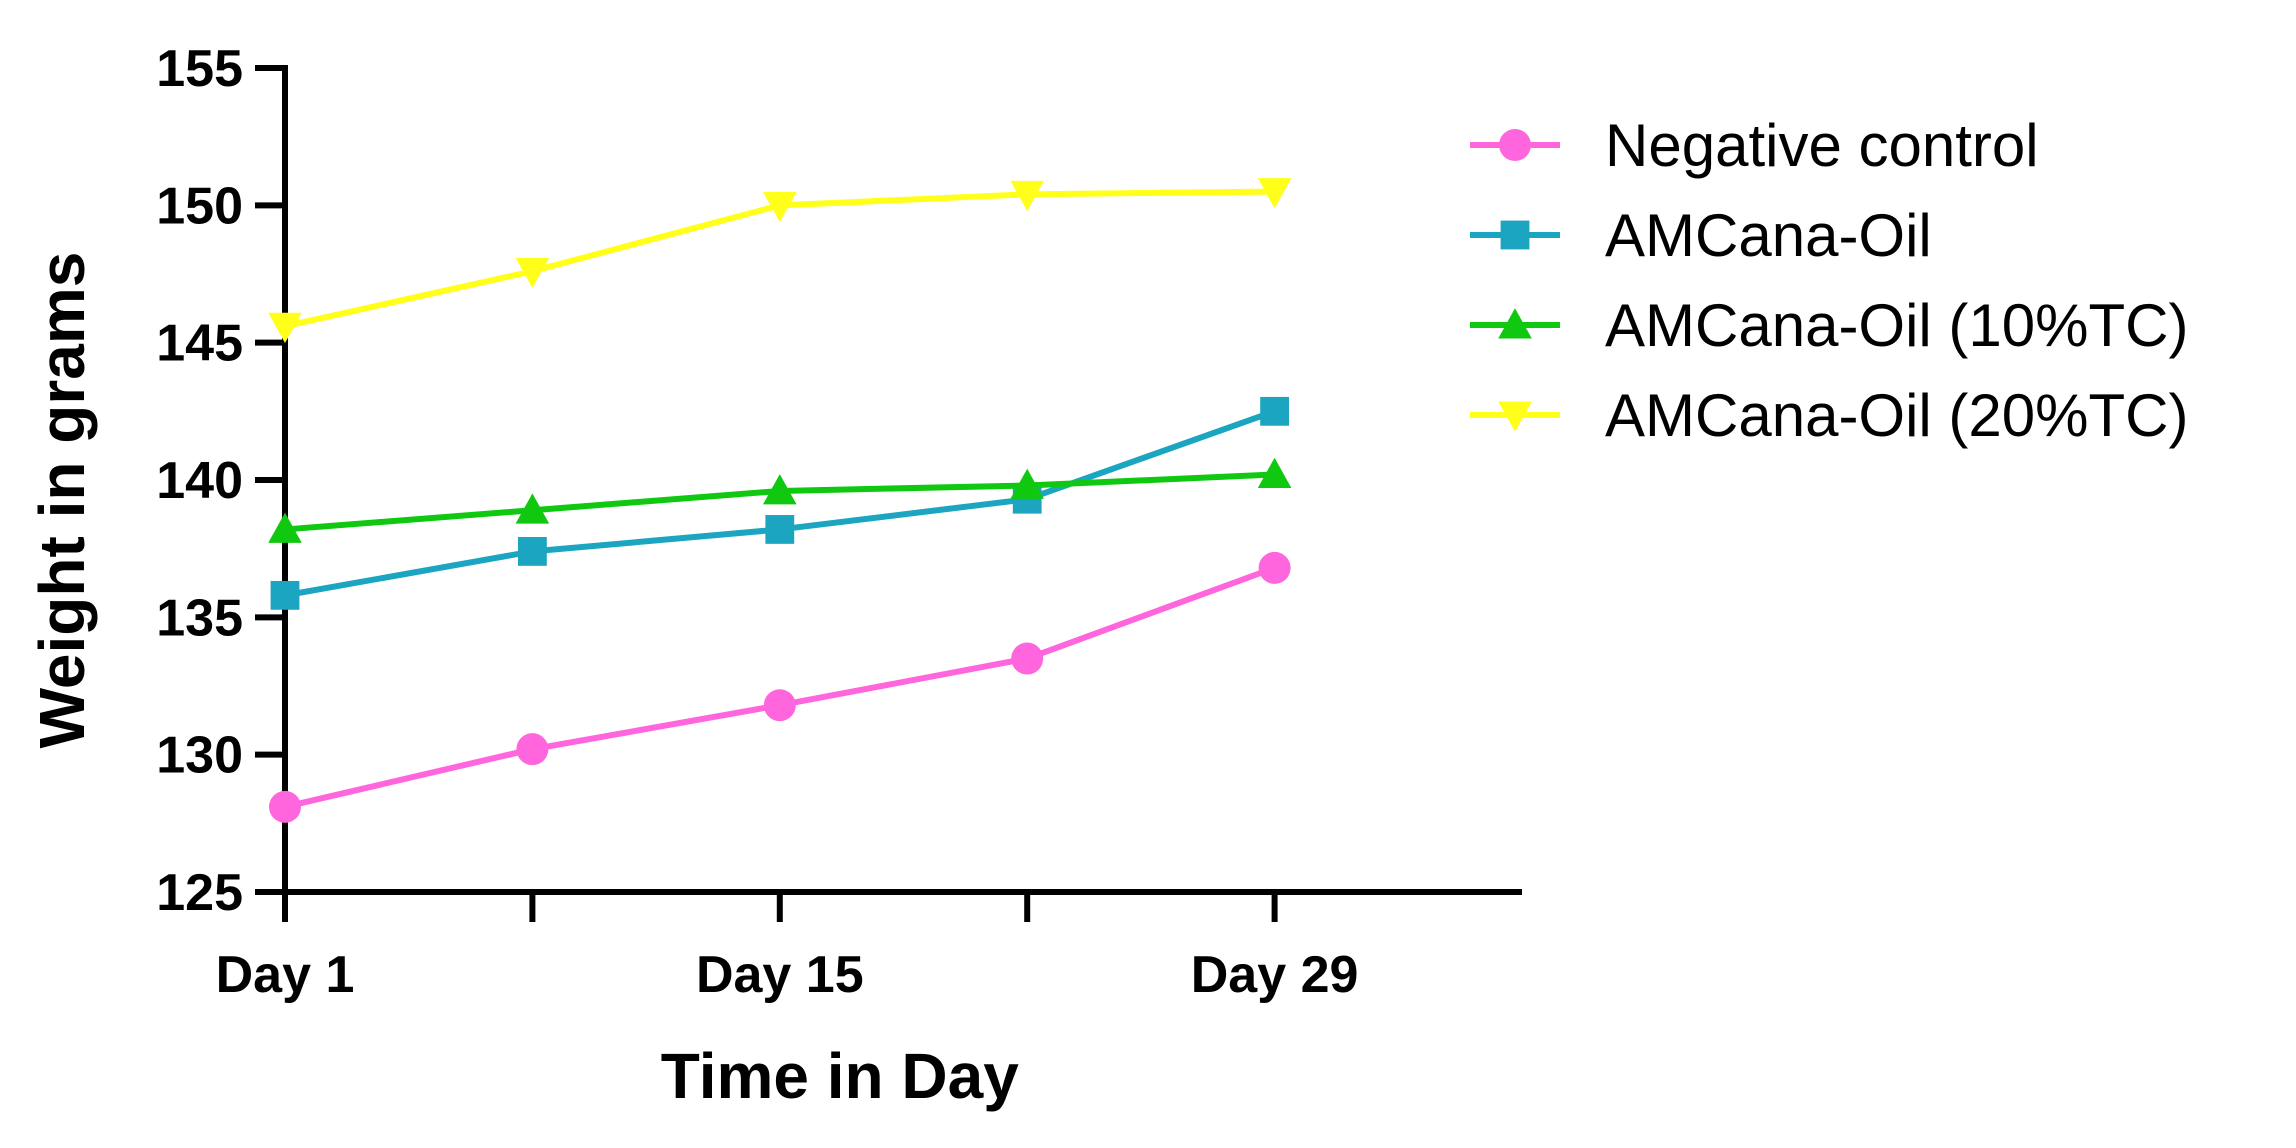 The image size is (2296, 1148). Describe the element at coordinates (1896, 325) in the screenshot. I see `legend-label: AMCana-Oil (10%TC)` at that location.